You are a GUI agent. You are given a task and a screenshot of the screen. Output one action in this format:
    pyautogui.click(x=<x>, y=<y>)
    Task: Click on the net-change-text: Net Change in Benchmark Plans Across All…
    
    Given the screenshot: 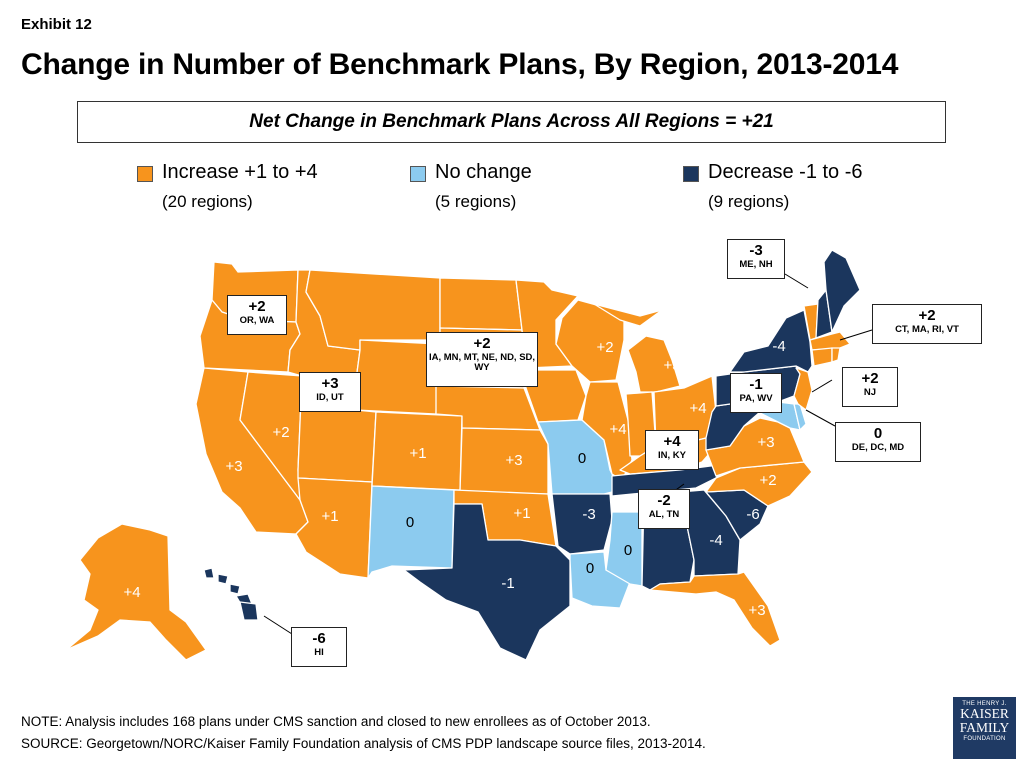 What is the action you would take?
    pyautogui.click(x=511, y=121)
    